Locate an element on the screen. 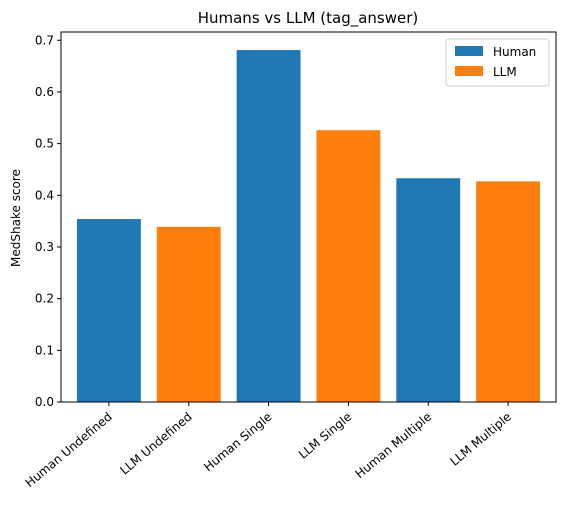 The height and width of the screenshot is (513, 567). bar-llm-single is located at coordinates (348, 266).